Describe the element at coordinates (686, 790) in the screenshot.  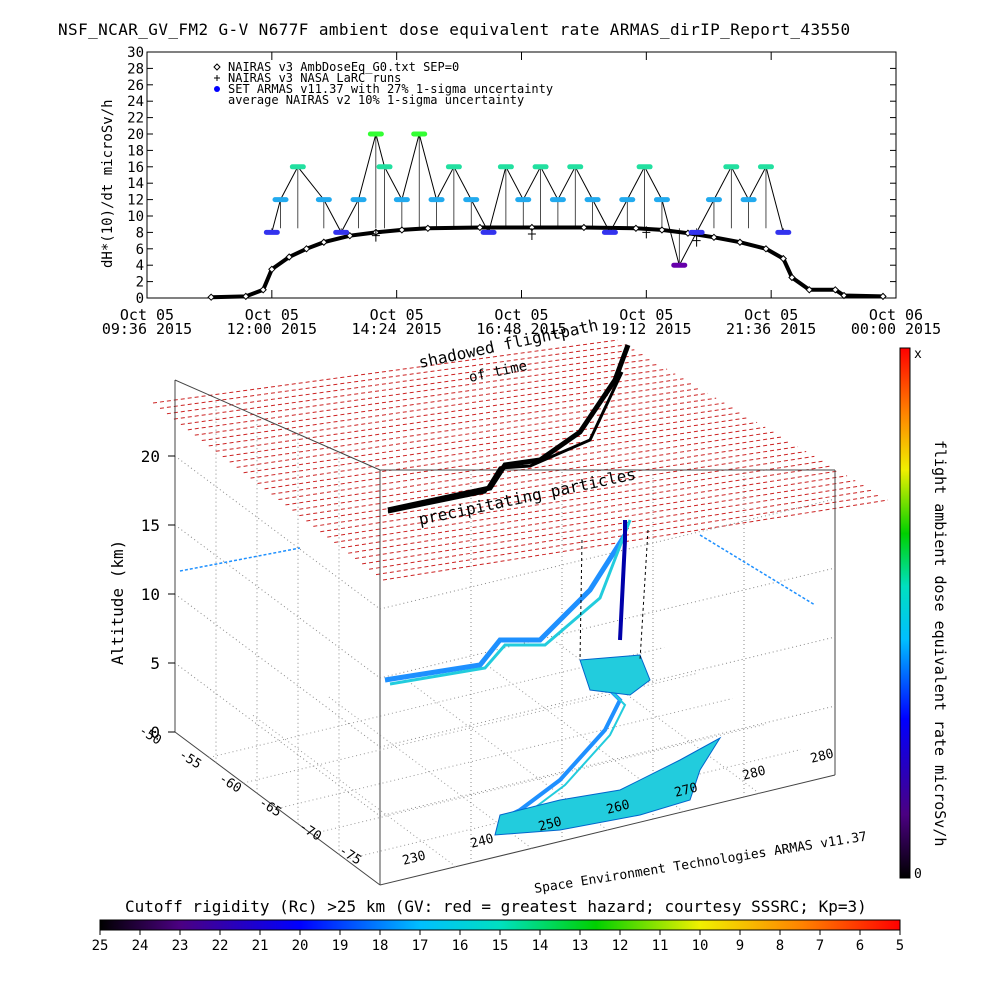
I see `lon-tick-label: 270` at that location.